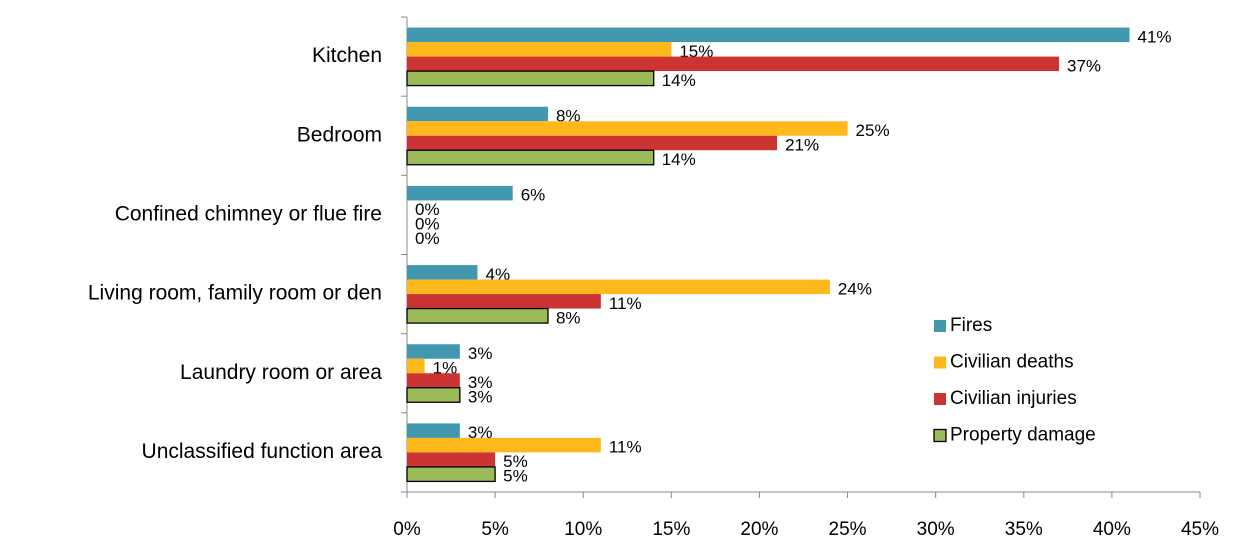 The width and height of the screenshot is (1234, 542). Describe the element at coordinates (1013, 398) in the screenshot. I see `legend-label: Civilian injuries` at that location.